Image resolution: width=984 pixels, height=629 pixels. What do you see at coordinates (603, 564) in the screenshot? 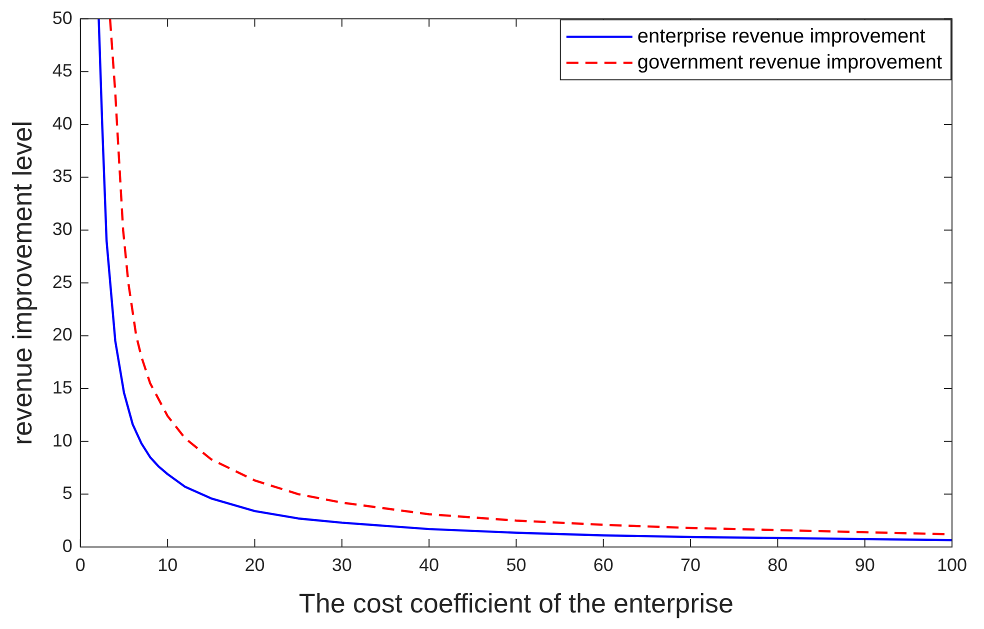
I see `x-tick-label: 60` at bounding box center [603, 564].